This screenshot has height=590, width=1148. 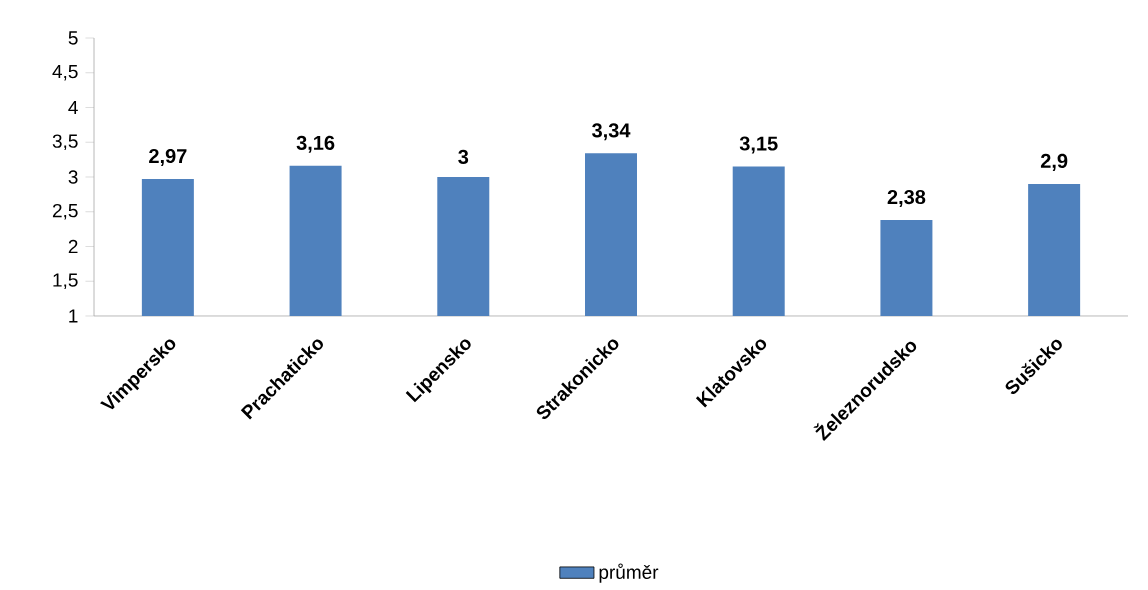 What do you see at coordinates (73, 38) in the screenshot?
I see `y-tick-label: 5` at bounding box center [73, 38].